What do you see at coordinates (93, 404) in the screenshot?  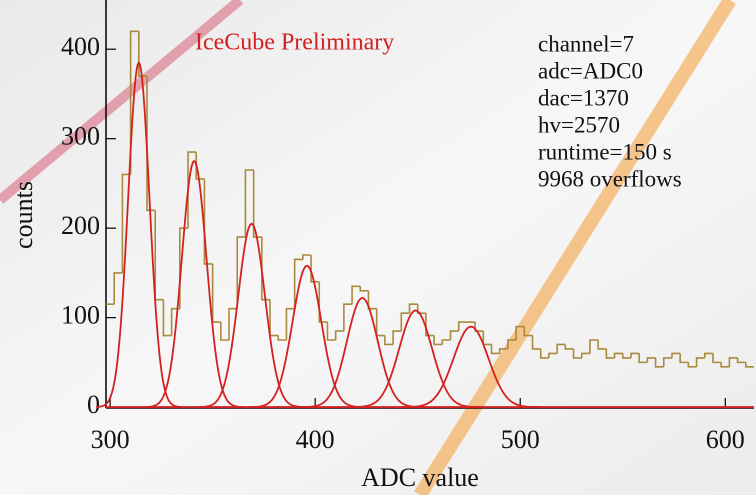 I see `y-tick-label: 0` at bounding box center [93, 404].